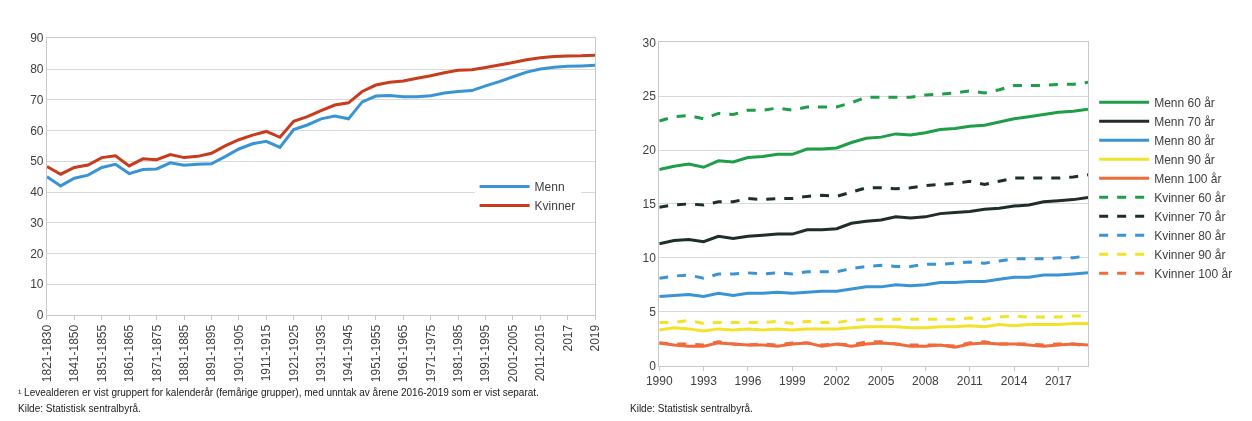 The height and width of the screenshot is (421, 1252). Describe the element at coordinates (403, 353) in the screenshot. I see `x-tick-label: 1961-1965` at that location.